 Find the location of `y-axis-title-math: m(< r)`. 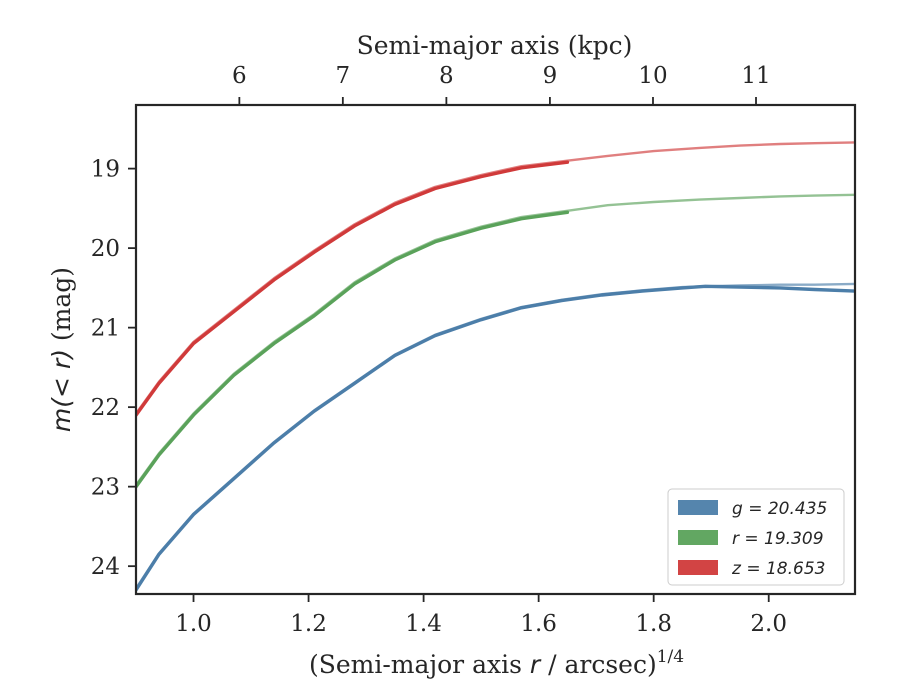

y-axis-title-math: m(< r) is located at coordinates (61, 390).